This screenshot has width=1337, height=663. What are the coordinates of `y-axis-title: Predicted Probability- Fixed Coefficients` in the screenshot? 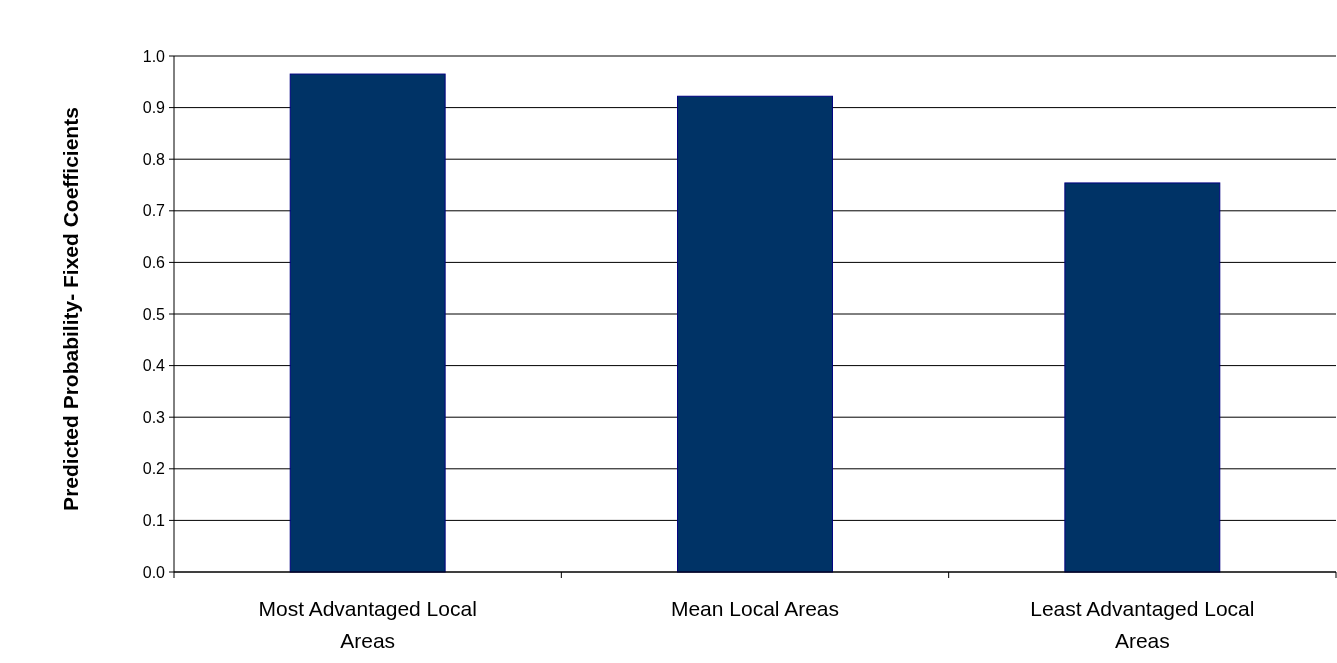 It's located at (70, 309).